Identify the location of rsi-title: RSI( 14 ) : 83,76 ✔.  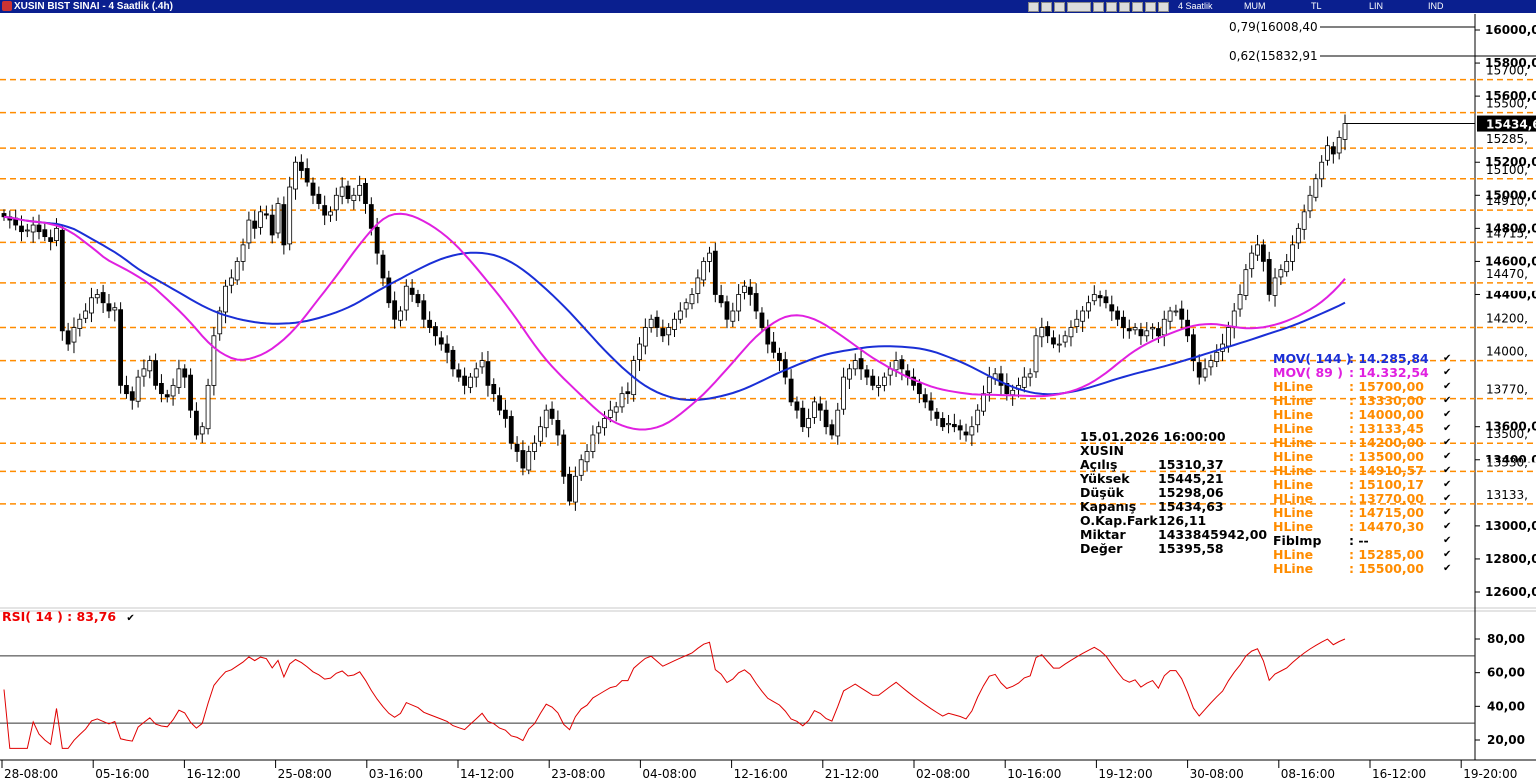
(68, 616).